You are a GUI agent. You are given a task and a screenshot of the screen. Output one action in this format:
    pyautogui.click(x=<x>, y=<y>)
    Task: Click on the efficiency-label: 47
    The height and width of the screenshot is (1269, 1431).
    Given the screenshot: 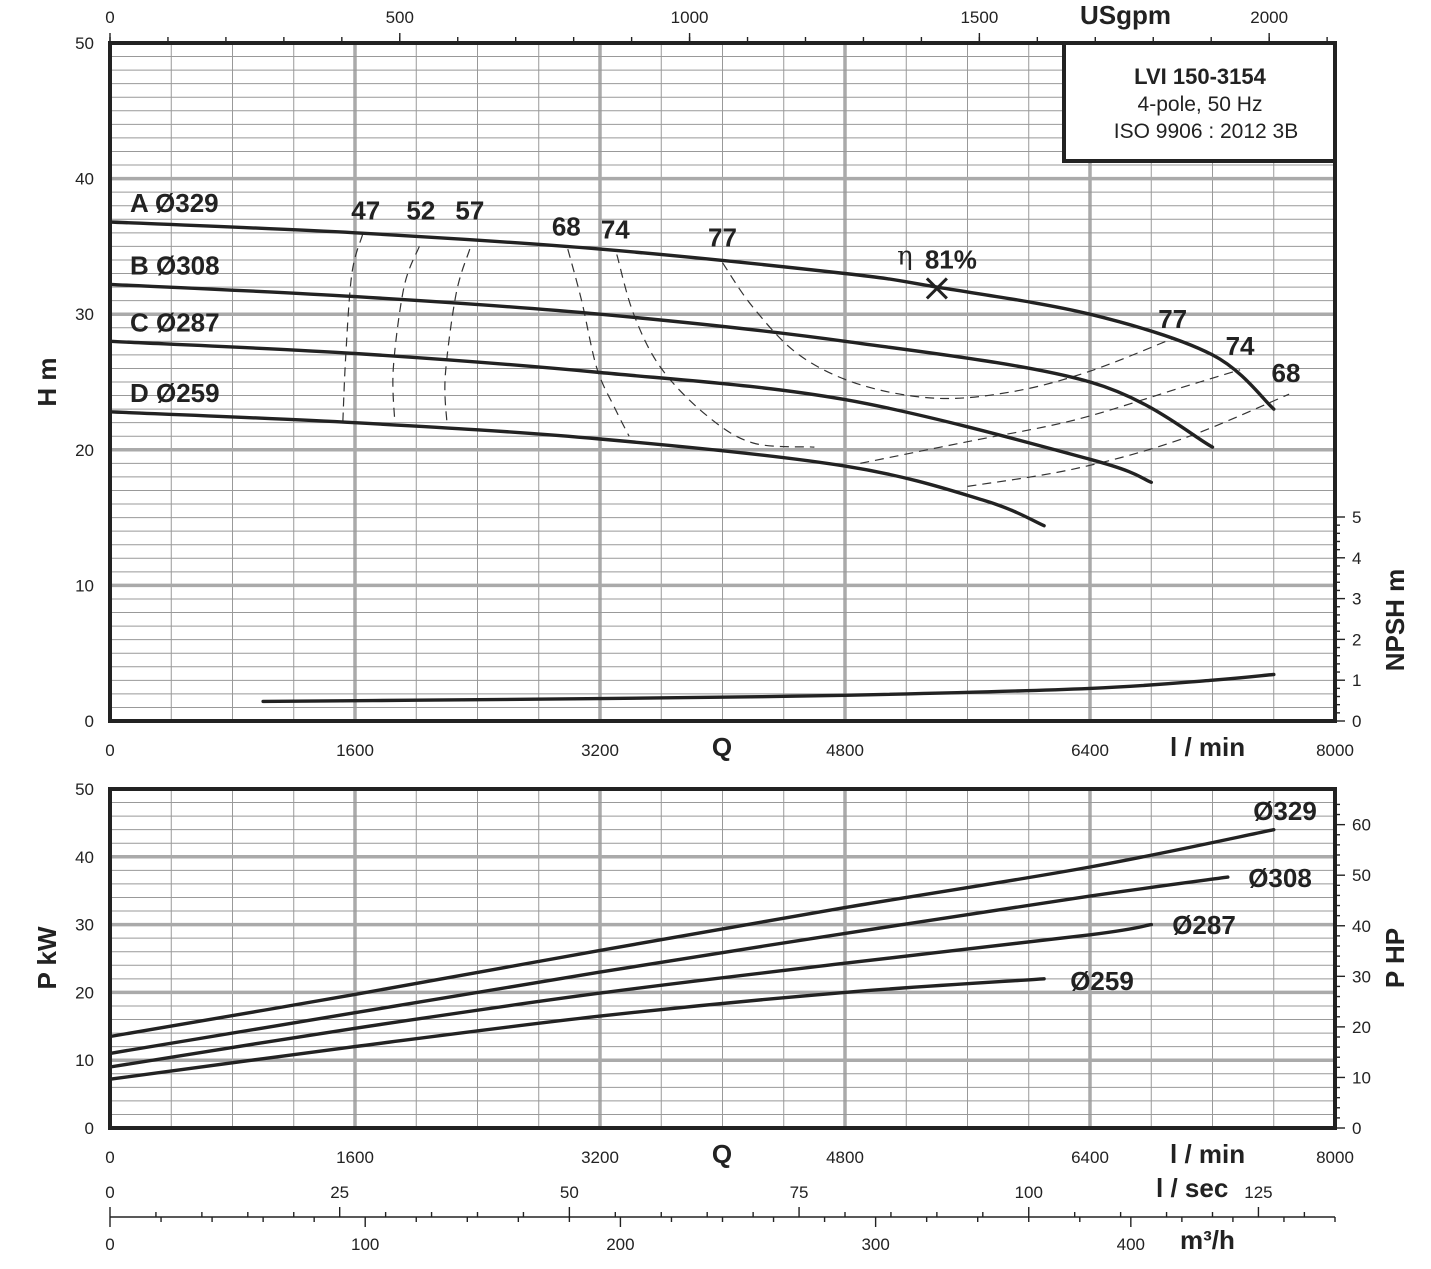 What is the action you would take?
    pyautogui.click(x=365, y=210)
    